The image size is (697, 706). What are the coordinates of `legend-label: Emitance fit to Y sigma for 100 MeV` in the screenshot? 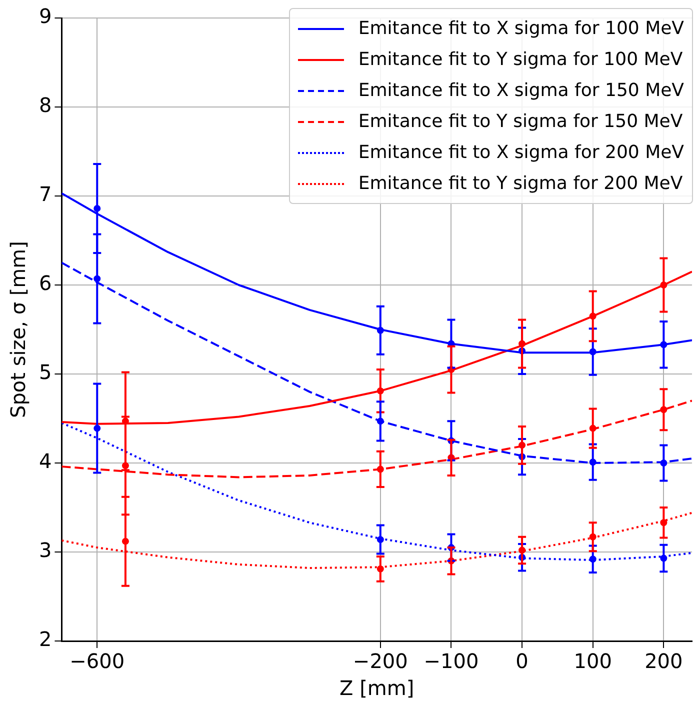 It's located at (520, 59).